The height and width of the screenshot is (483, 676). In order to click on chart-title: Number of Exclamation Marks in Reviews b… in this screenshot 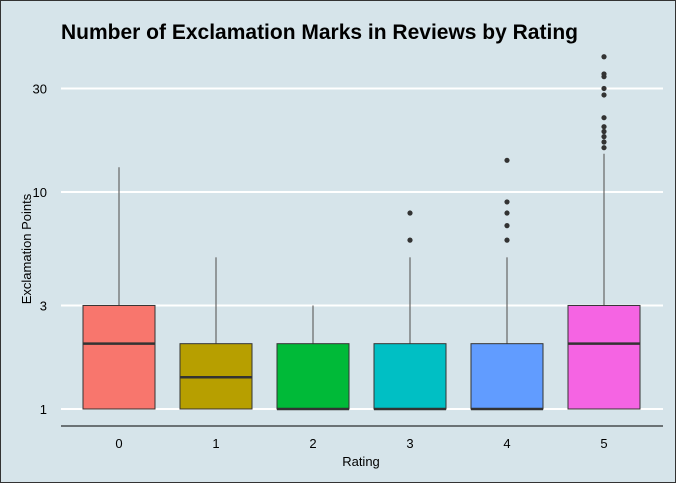, I will do `click(319, 32)`.